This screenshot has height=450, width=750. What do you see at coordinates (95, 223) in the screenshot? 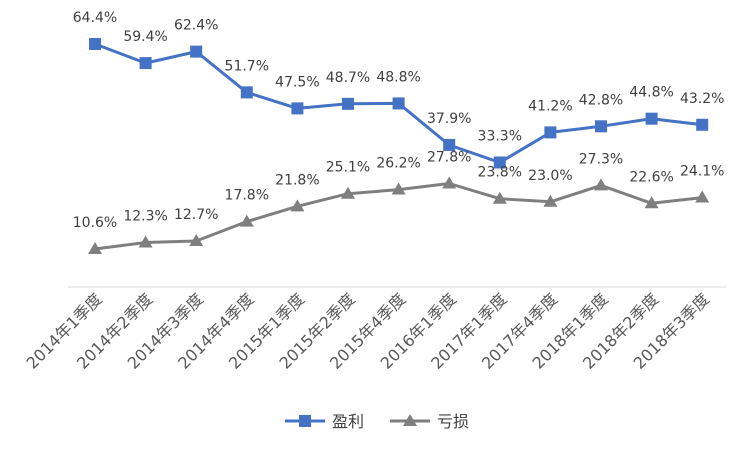
I see `data-label-s1-0: 10.6%` at bounding box center [95, 223].